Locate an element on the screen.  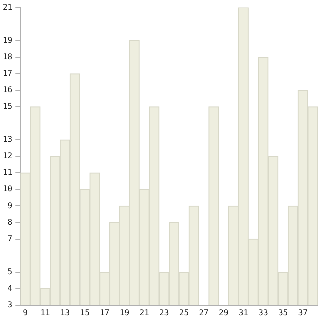
x-tick-label: 13 is located at coordinates (65, 313).